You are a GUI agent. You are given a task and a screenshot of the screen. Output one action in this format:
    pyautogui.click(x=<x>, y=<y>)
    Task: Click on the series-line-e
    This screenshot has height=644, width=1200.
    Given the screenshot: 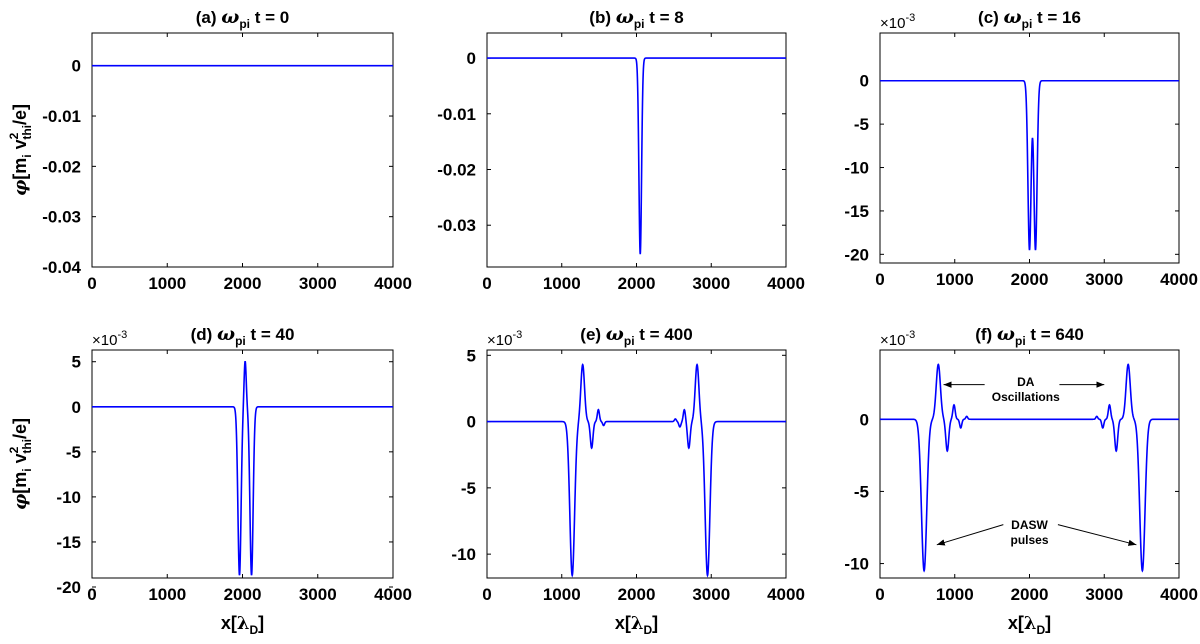 What is the action you would take?
    pyautogui.click(x=636, y=470)
    